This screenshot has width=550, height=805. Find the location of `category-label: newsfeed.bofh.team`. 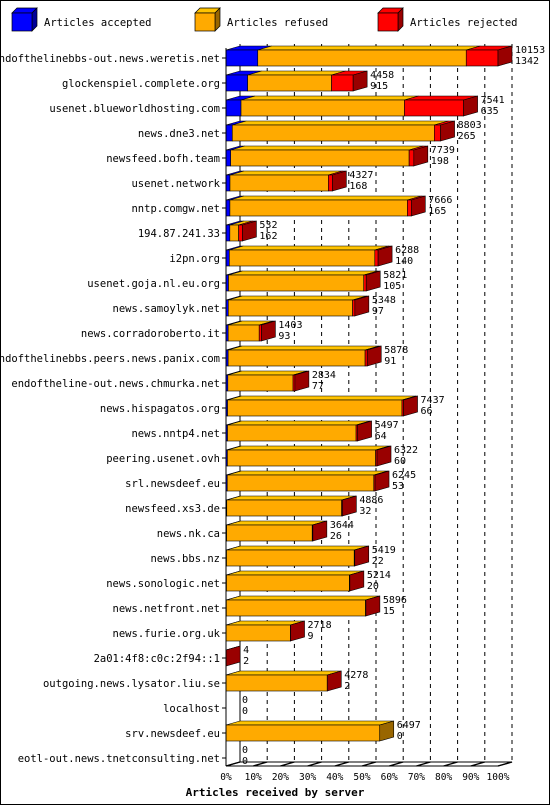

category-label: newsfeed.bofh.team is located at coordinates (163, 159).